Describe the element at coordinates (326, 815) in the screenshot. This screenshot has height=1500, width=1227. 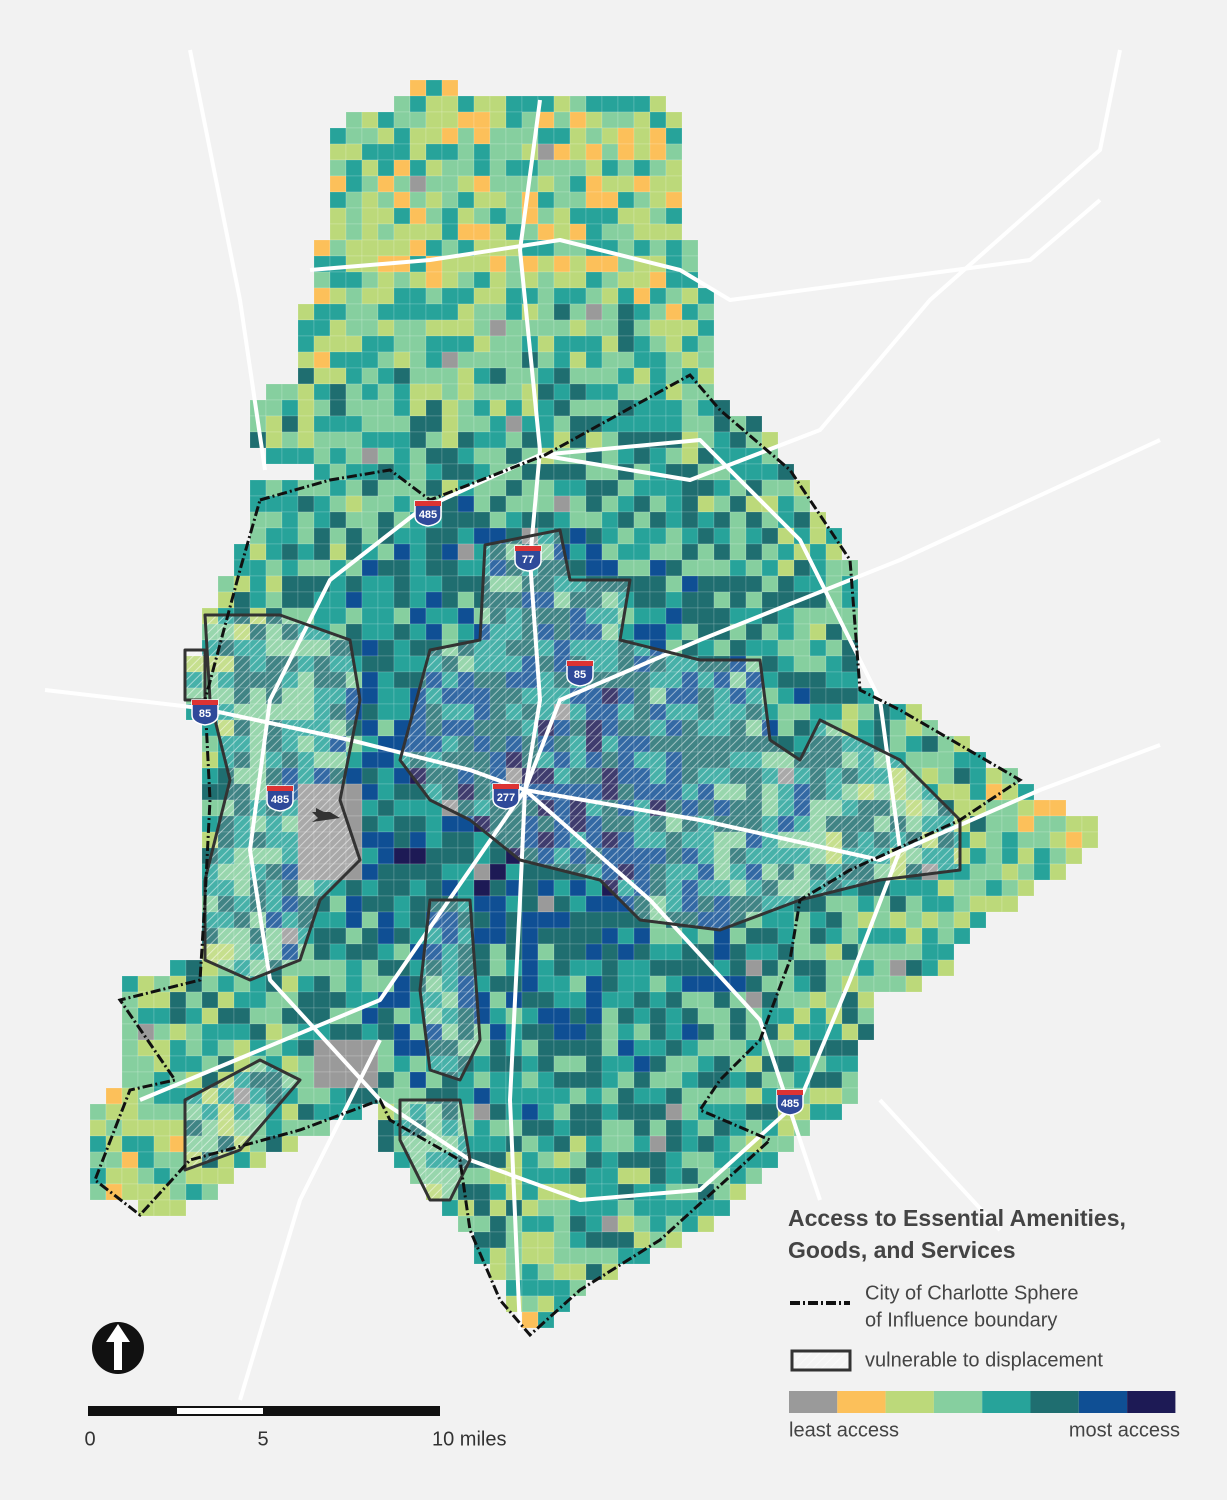
I see `airport-icon` at that location.